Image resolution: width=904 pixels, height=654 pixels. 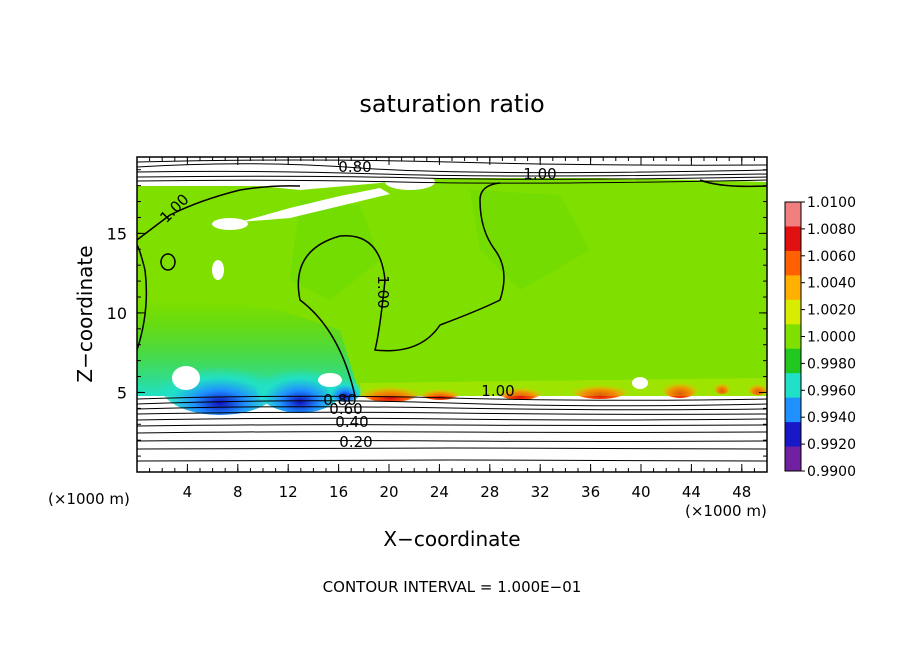 What do you see at coordinates (831, 445) in the screenshot?
I see `colorbar-label: 0.9920` at bounding box center [831, 445].